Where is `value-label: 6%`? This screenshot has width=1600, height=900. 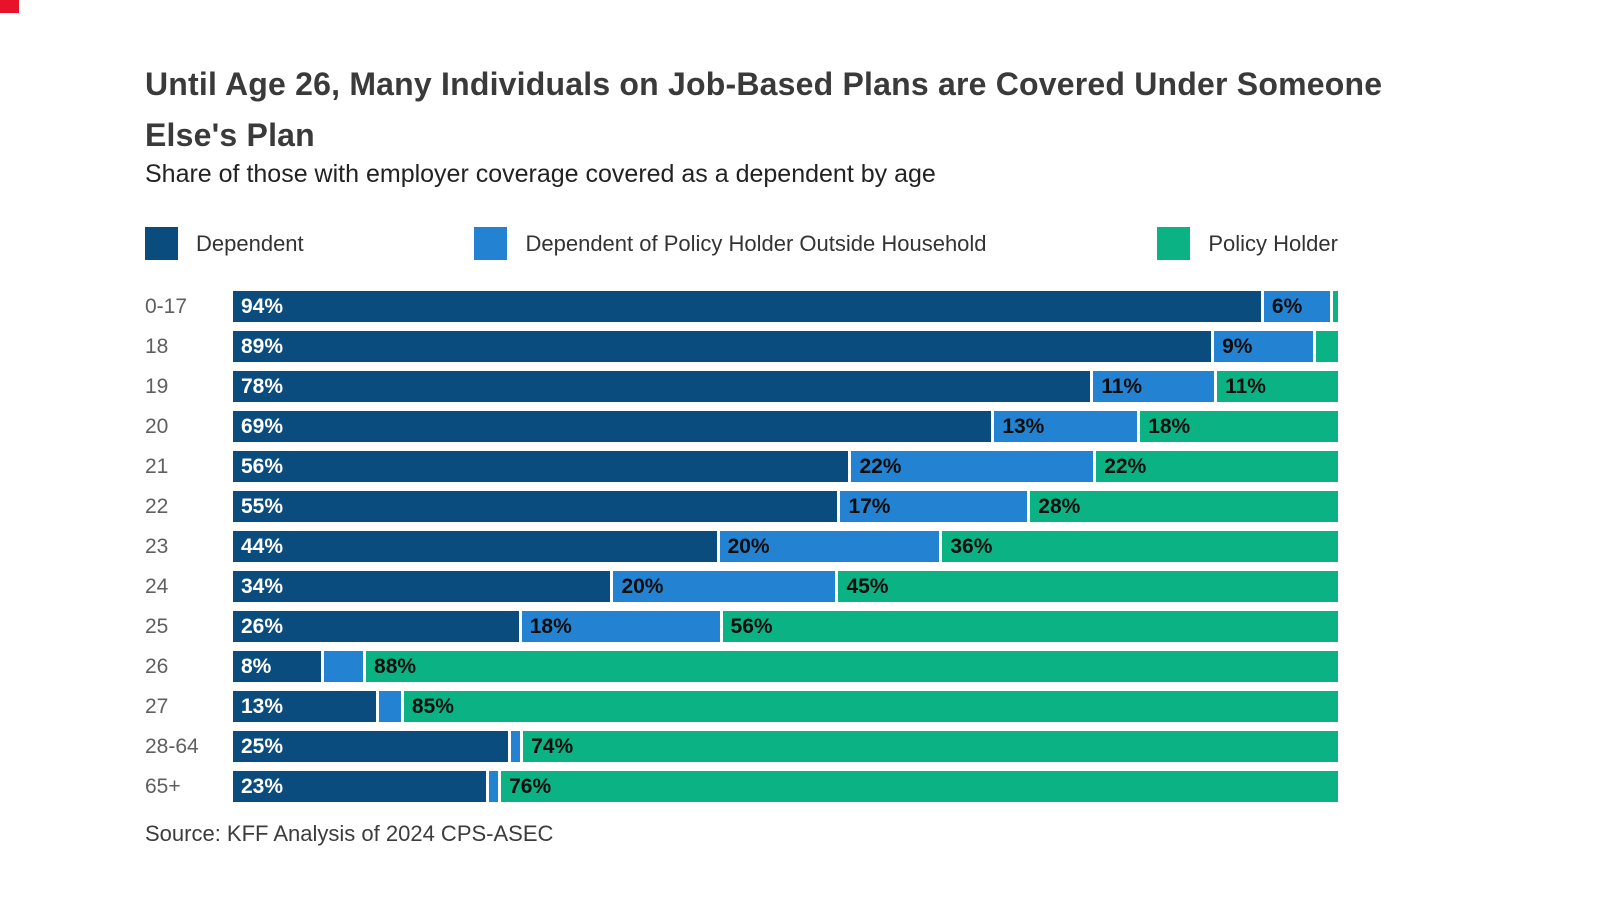
value-label: 6% is located at coordinates (1287, 306).